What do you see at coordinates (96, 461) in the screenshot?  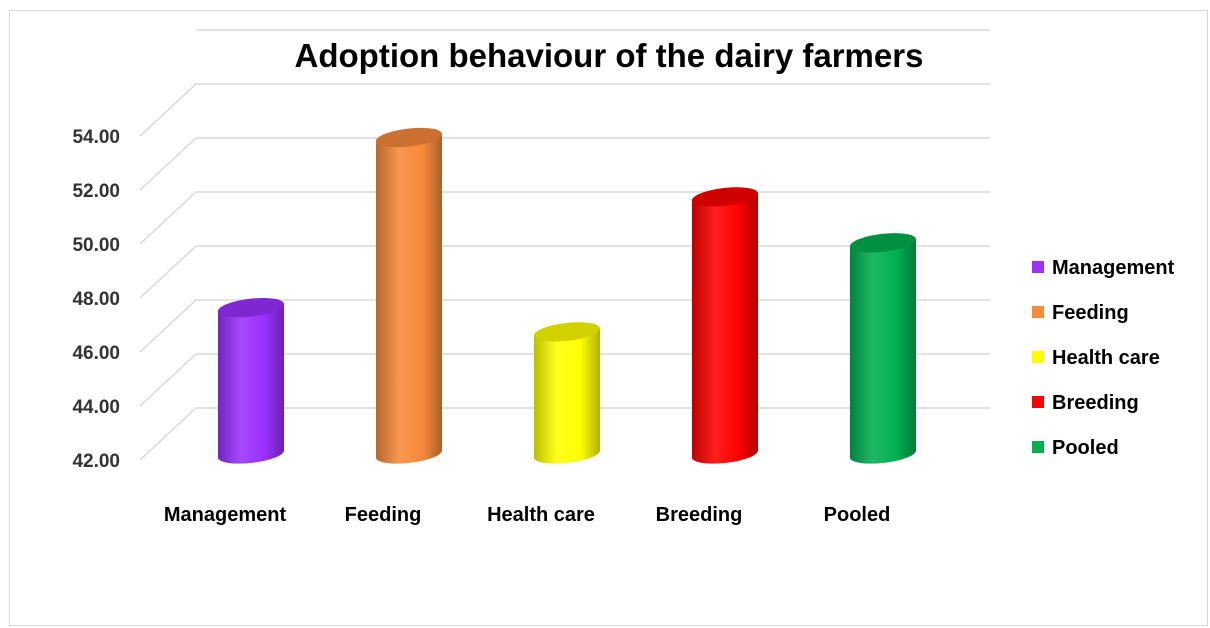 I see `y-tick-label: 42.00` at bounding box center [96, 461].